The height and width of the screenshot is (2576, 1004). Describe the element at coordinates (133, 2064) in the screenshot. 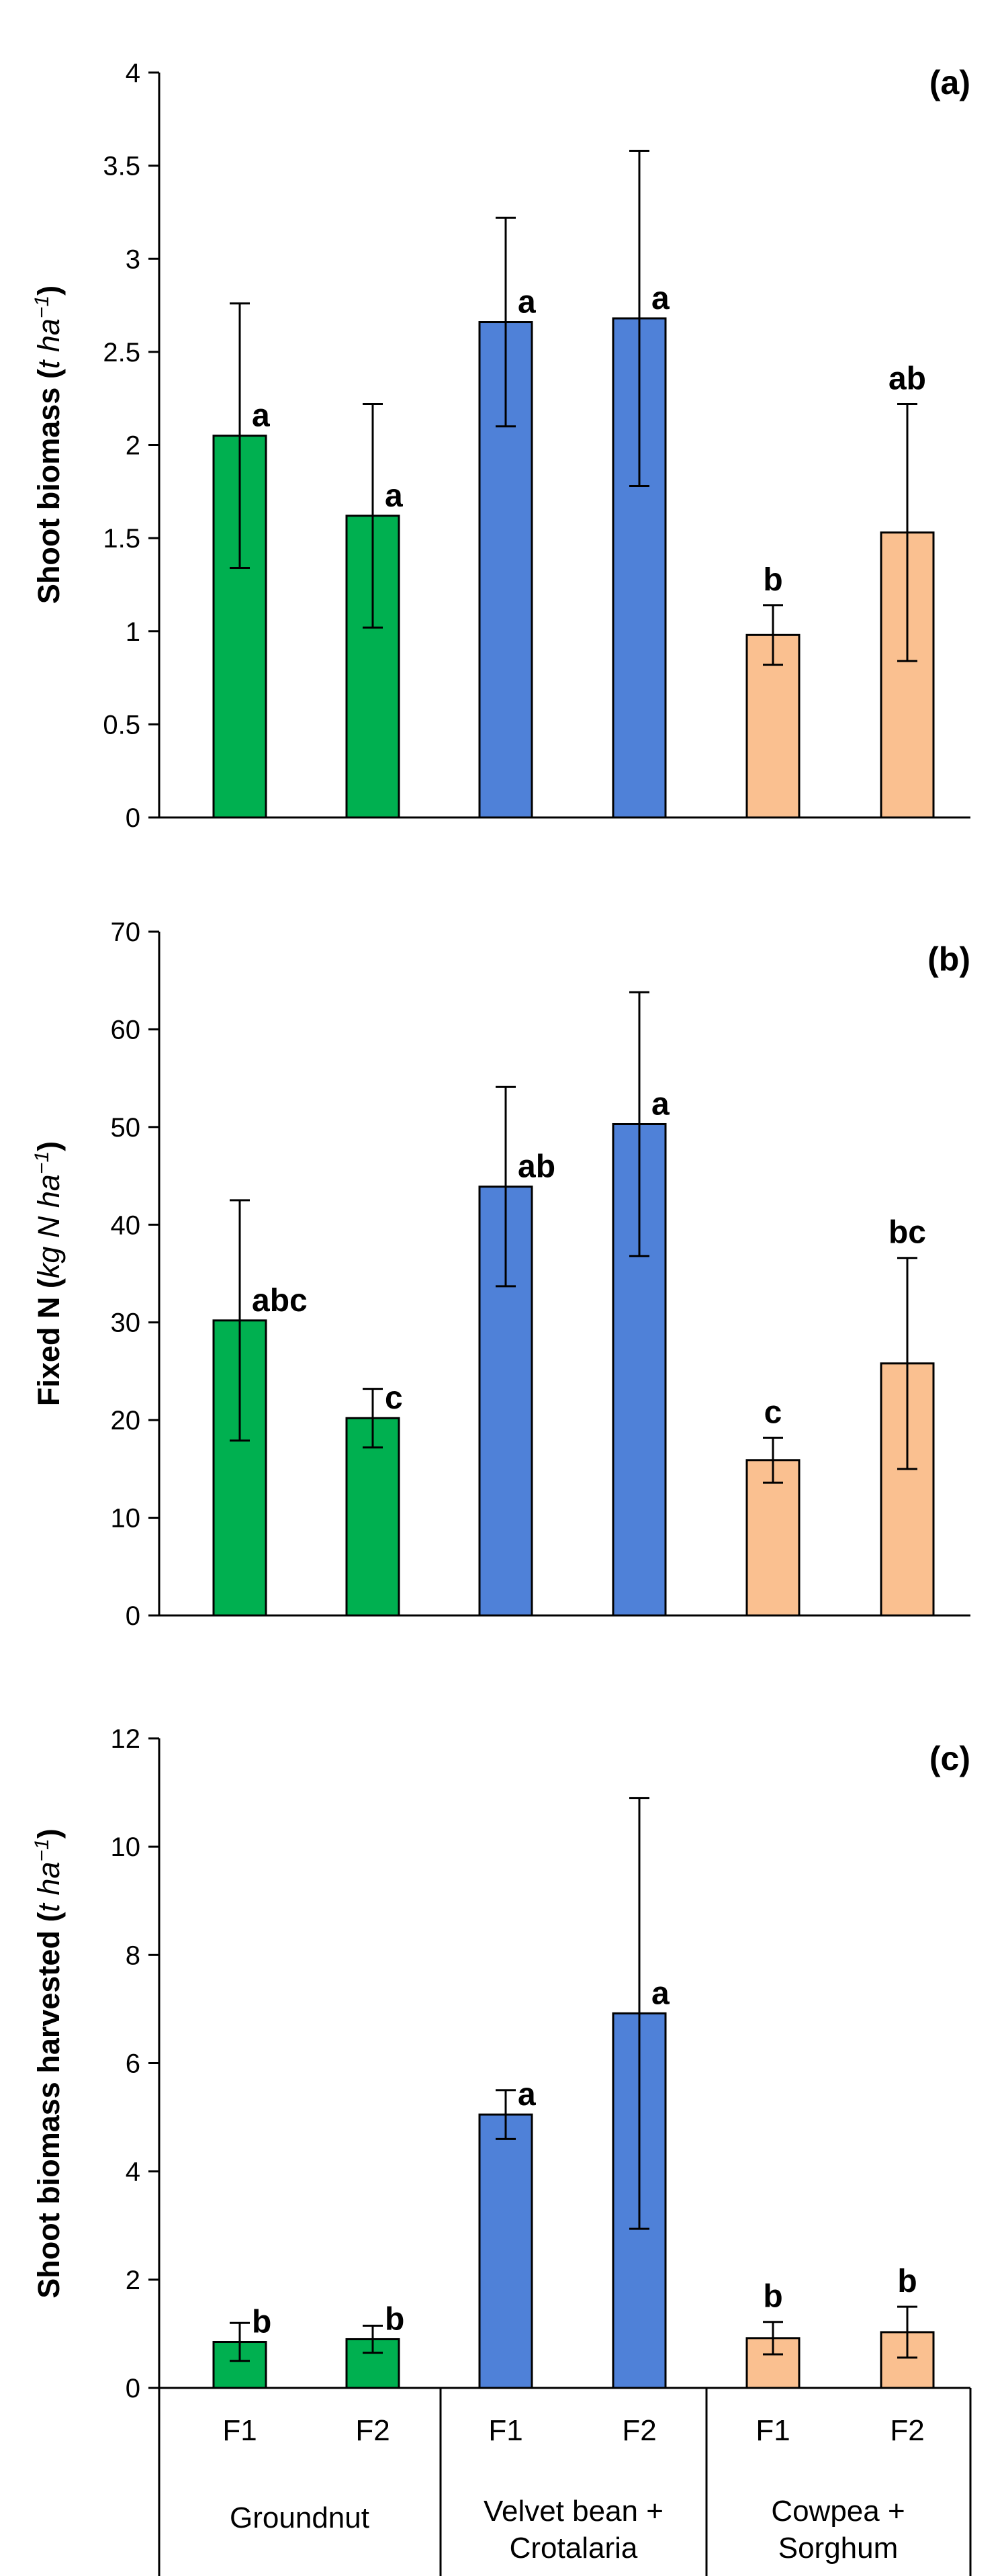

I see `y-tick-label: 6` at that location.